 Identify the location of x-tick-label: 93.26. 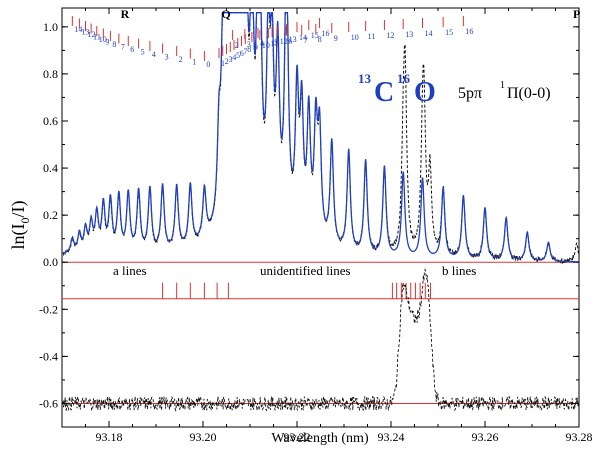
(485, 437).